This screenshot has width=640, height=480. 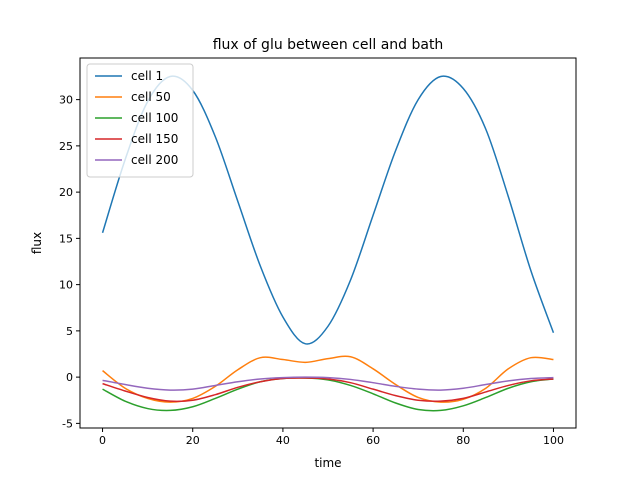 I want to click on legend-label: cell 100, so click(x=154, y=118).